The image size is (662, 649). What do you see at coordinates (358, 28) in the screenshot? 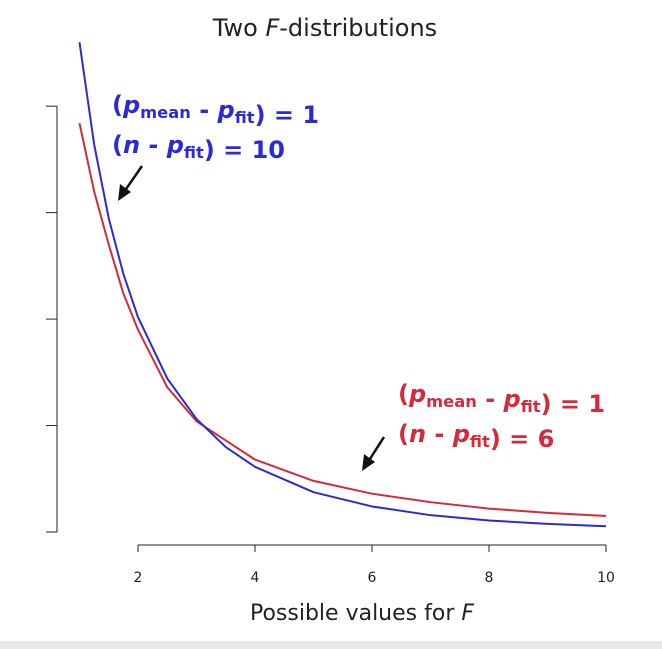
I see `text-part: -distributions` at bounding box center [358, 28].